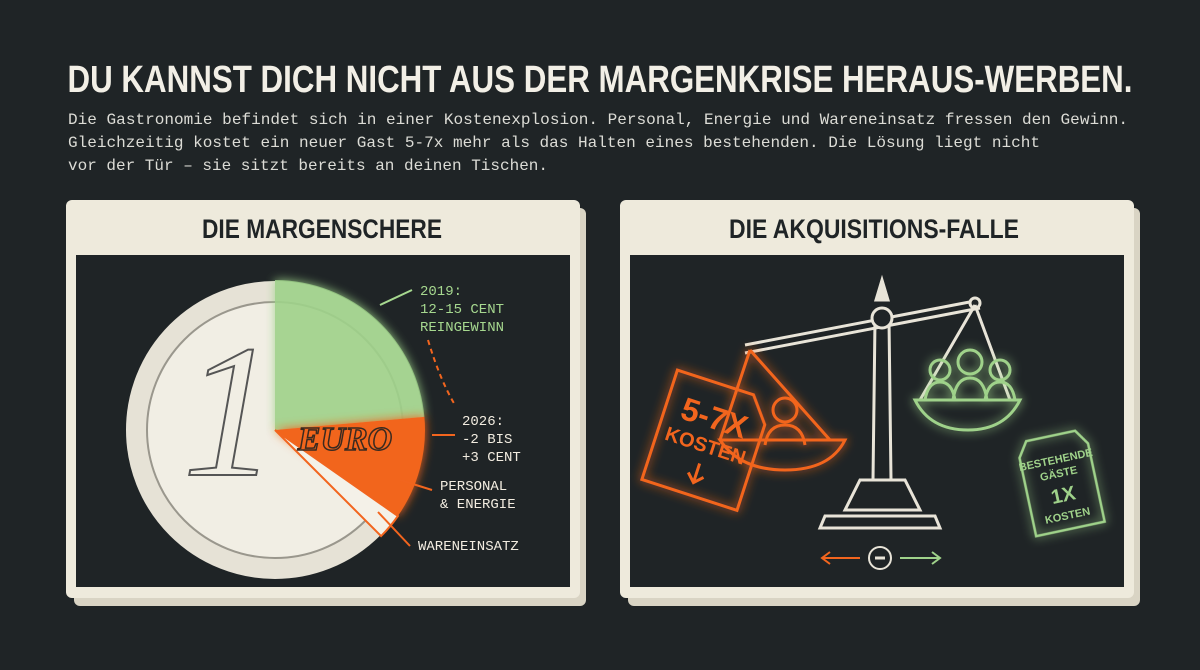  Describe the element at coordinates (967, 390) in the screenshot. I see `existing-guest-pan` at that location.